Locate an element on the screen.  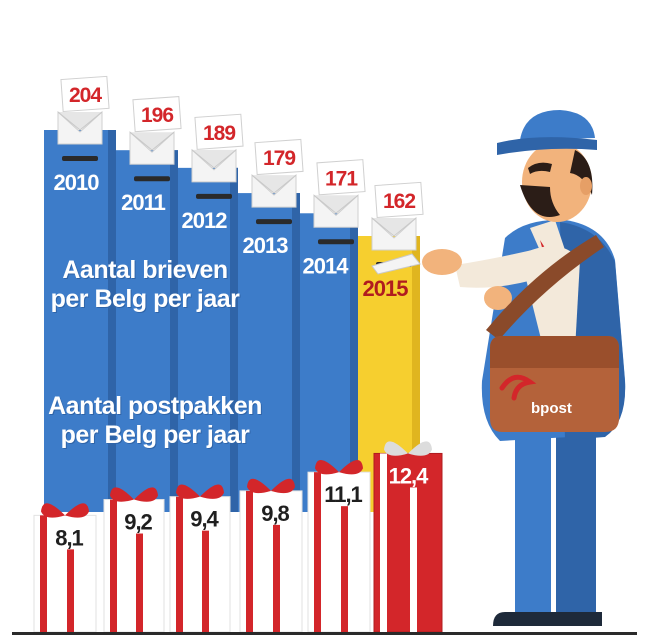
letter-value-label: 171 is located at coordinates (341, 178).